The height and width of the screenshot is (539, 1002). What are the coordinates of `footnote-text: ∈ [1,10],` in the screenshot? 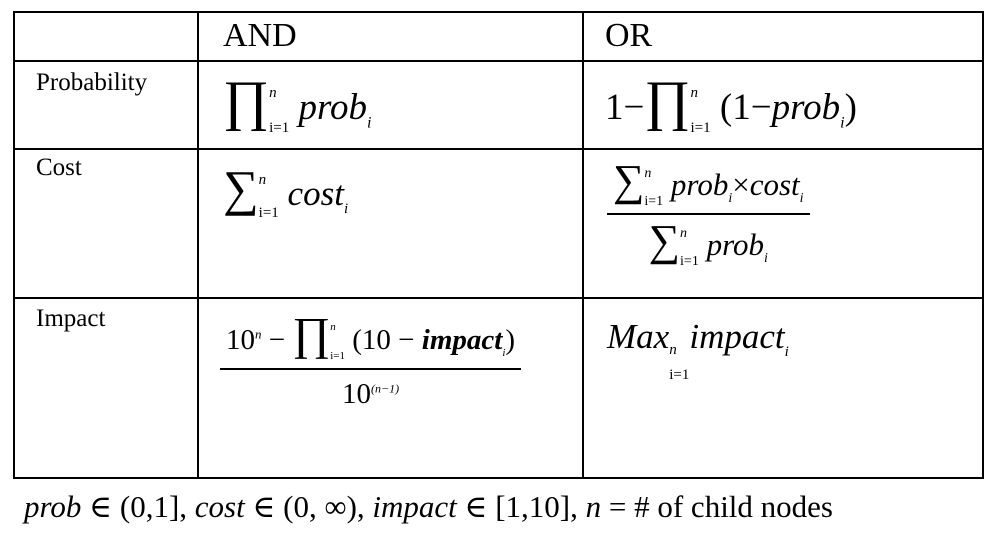 It's located at (521, 506).